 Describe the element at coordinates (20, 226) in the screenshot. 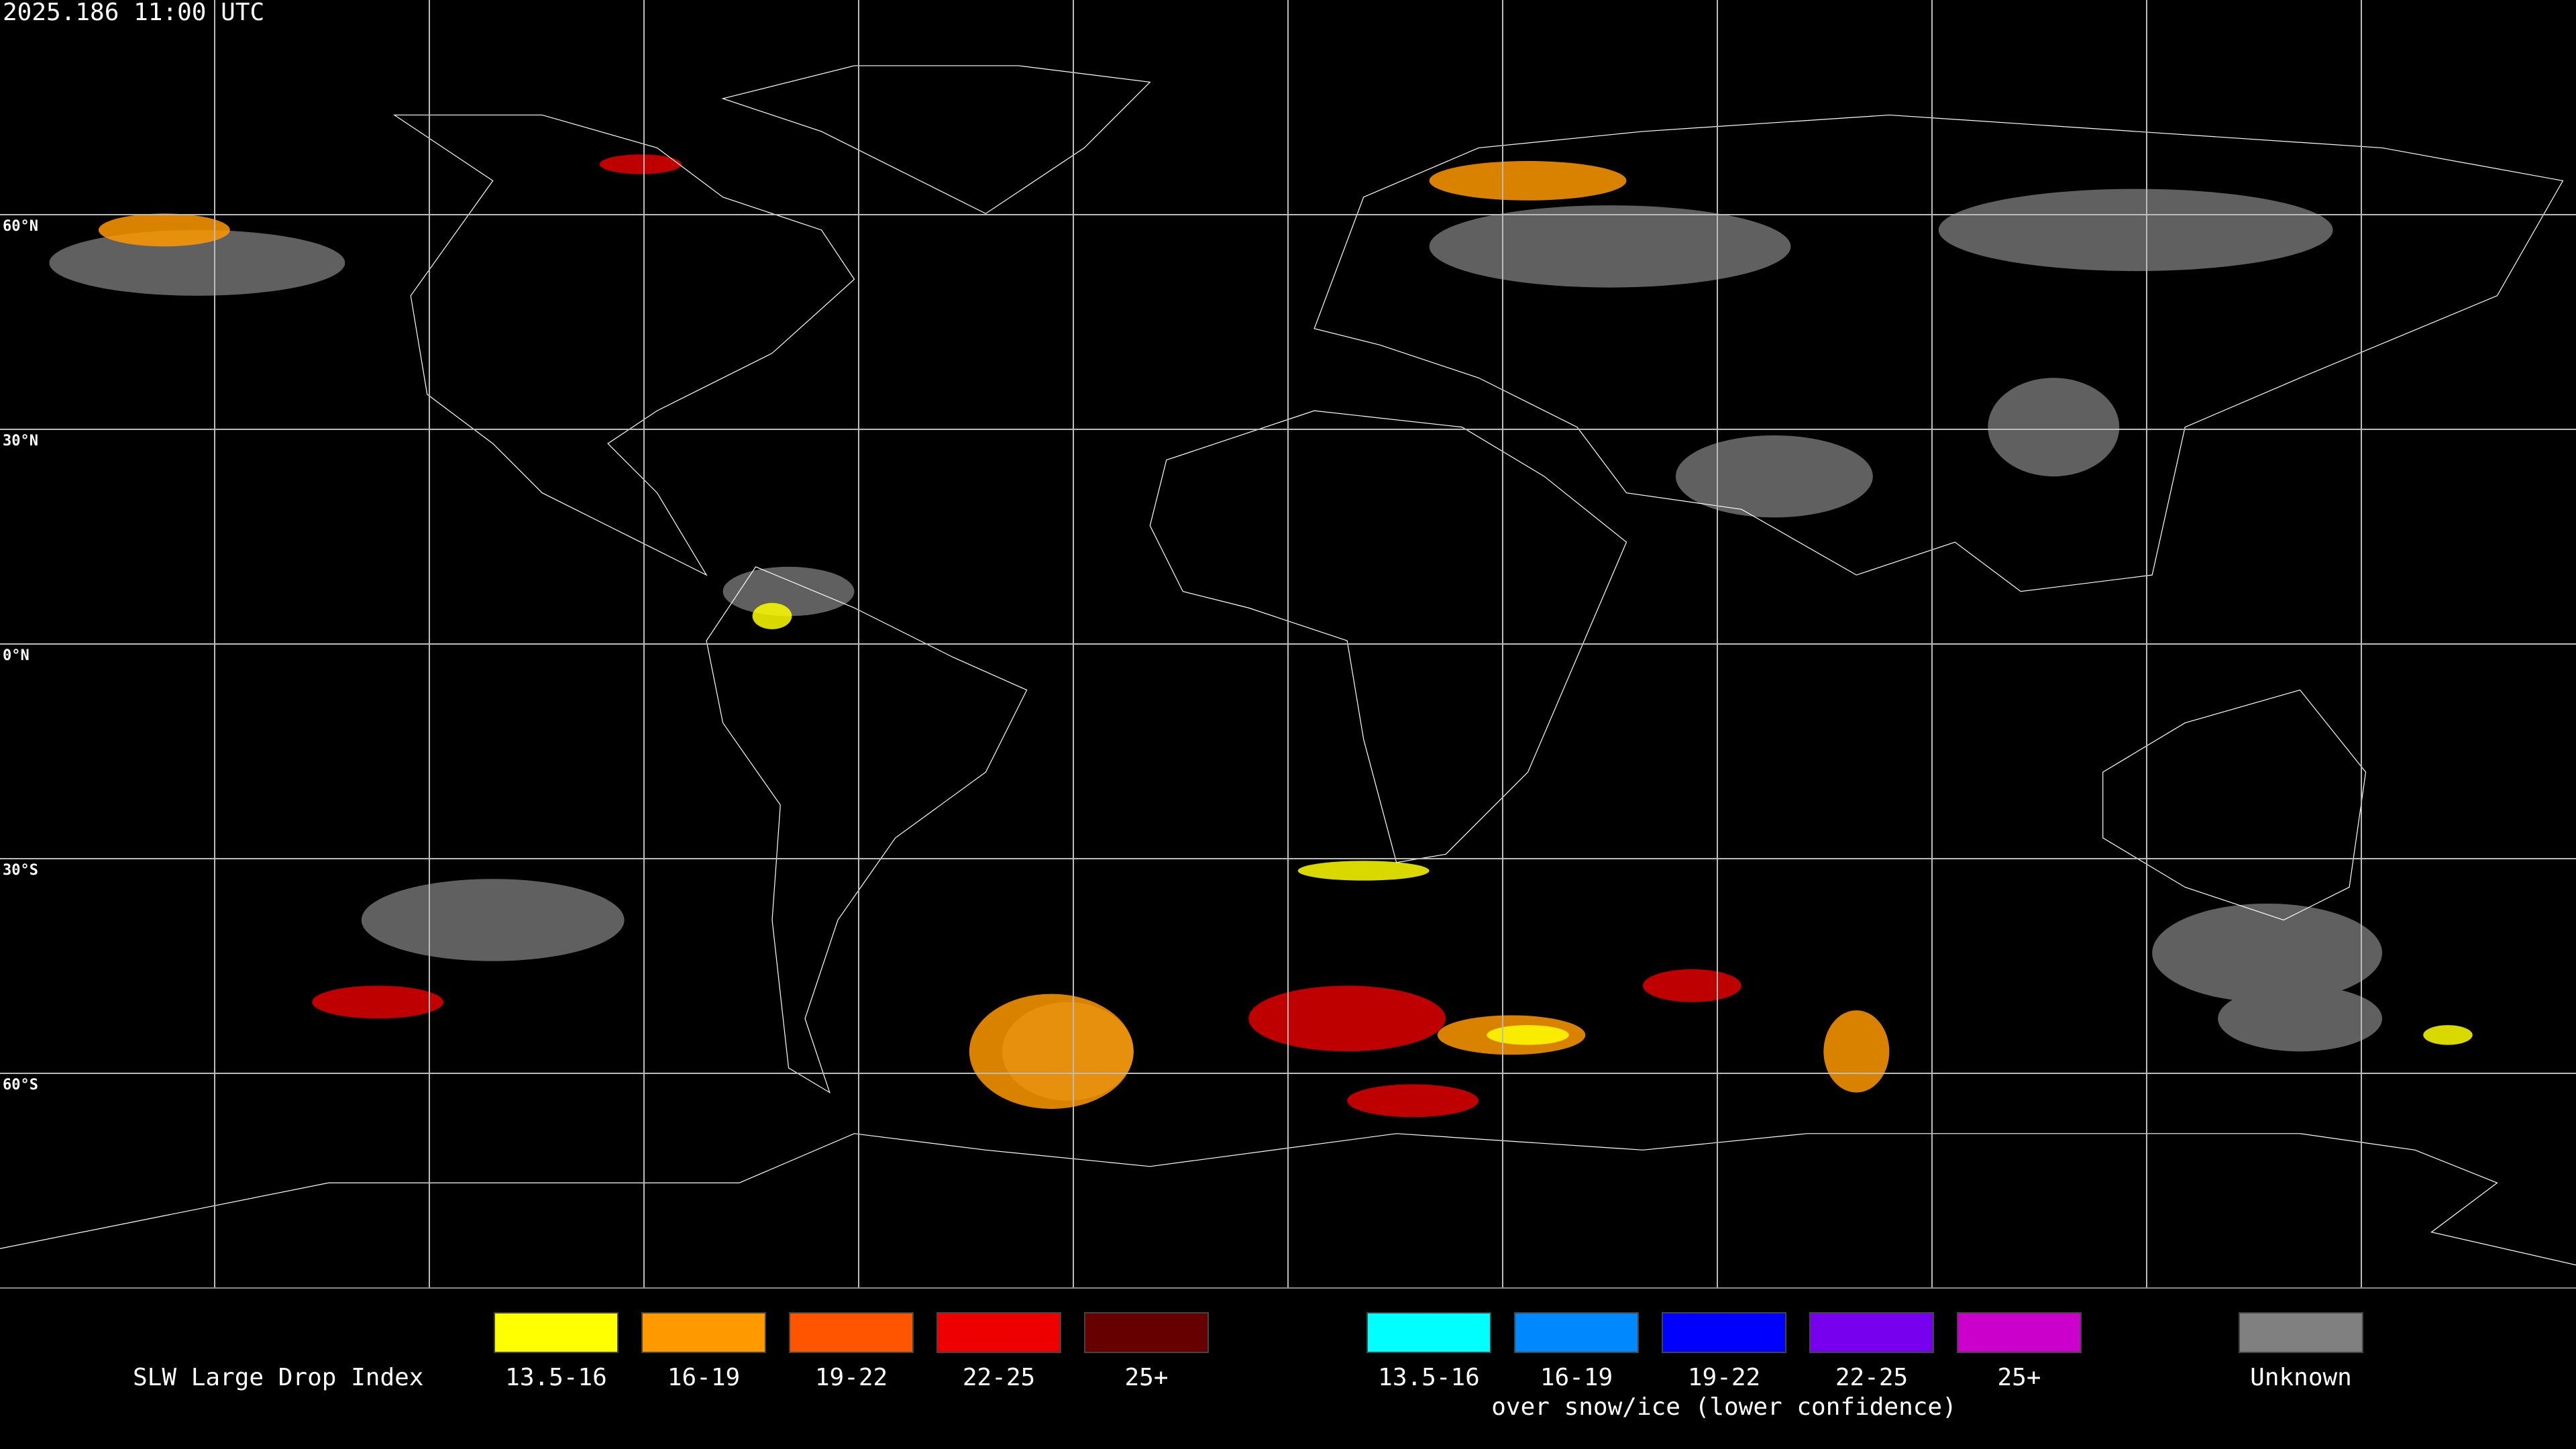

I see `latitude-label: 60°N` at that location.